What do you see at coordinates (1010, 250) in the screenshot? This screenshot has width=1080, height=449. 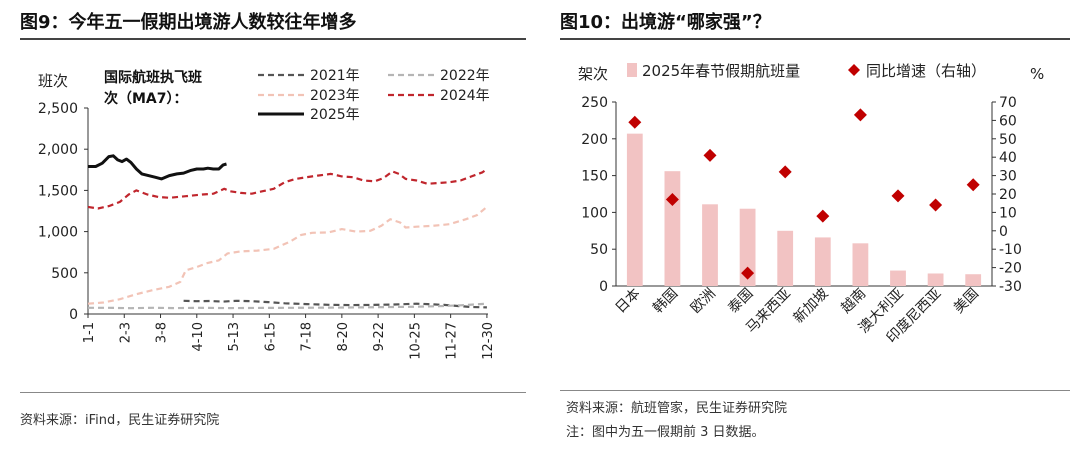 I see `right-y-tick-label: -10` at bounding box center [1010, 250].